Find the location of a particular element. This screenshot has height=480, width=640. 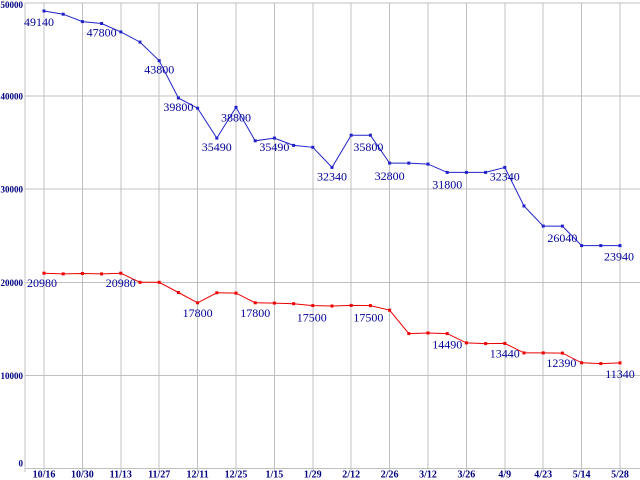

data-point-label: 17800 is located at coordinates (255, 313).